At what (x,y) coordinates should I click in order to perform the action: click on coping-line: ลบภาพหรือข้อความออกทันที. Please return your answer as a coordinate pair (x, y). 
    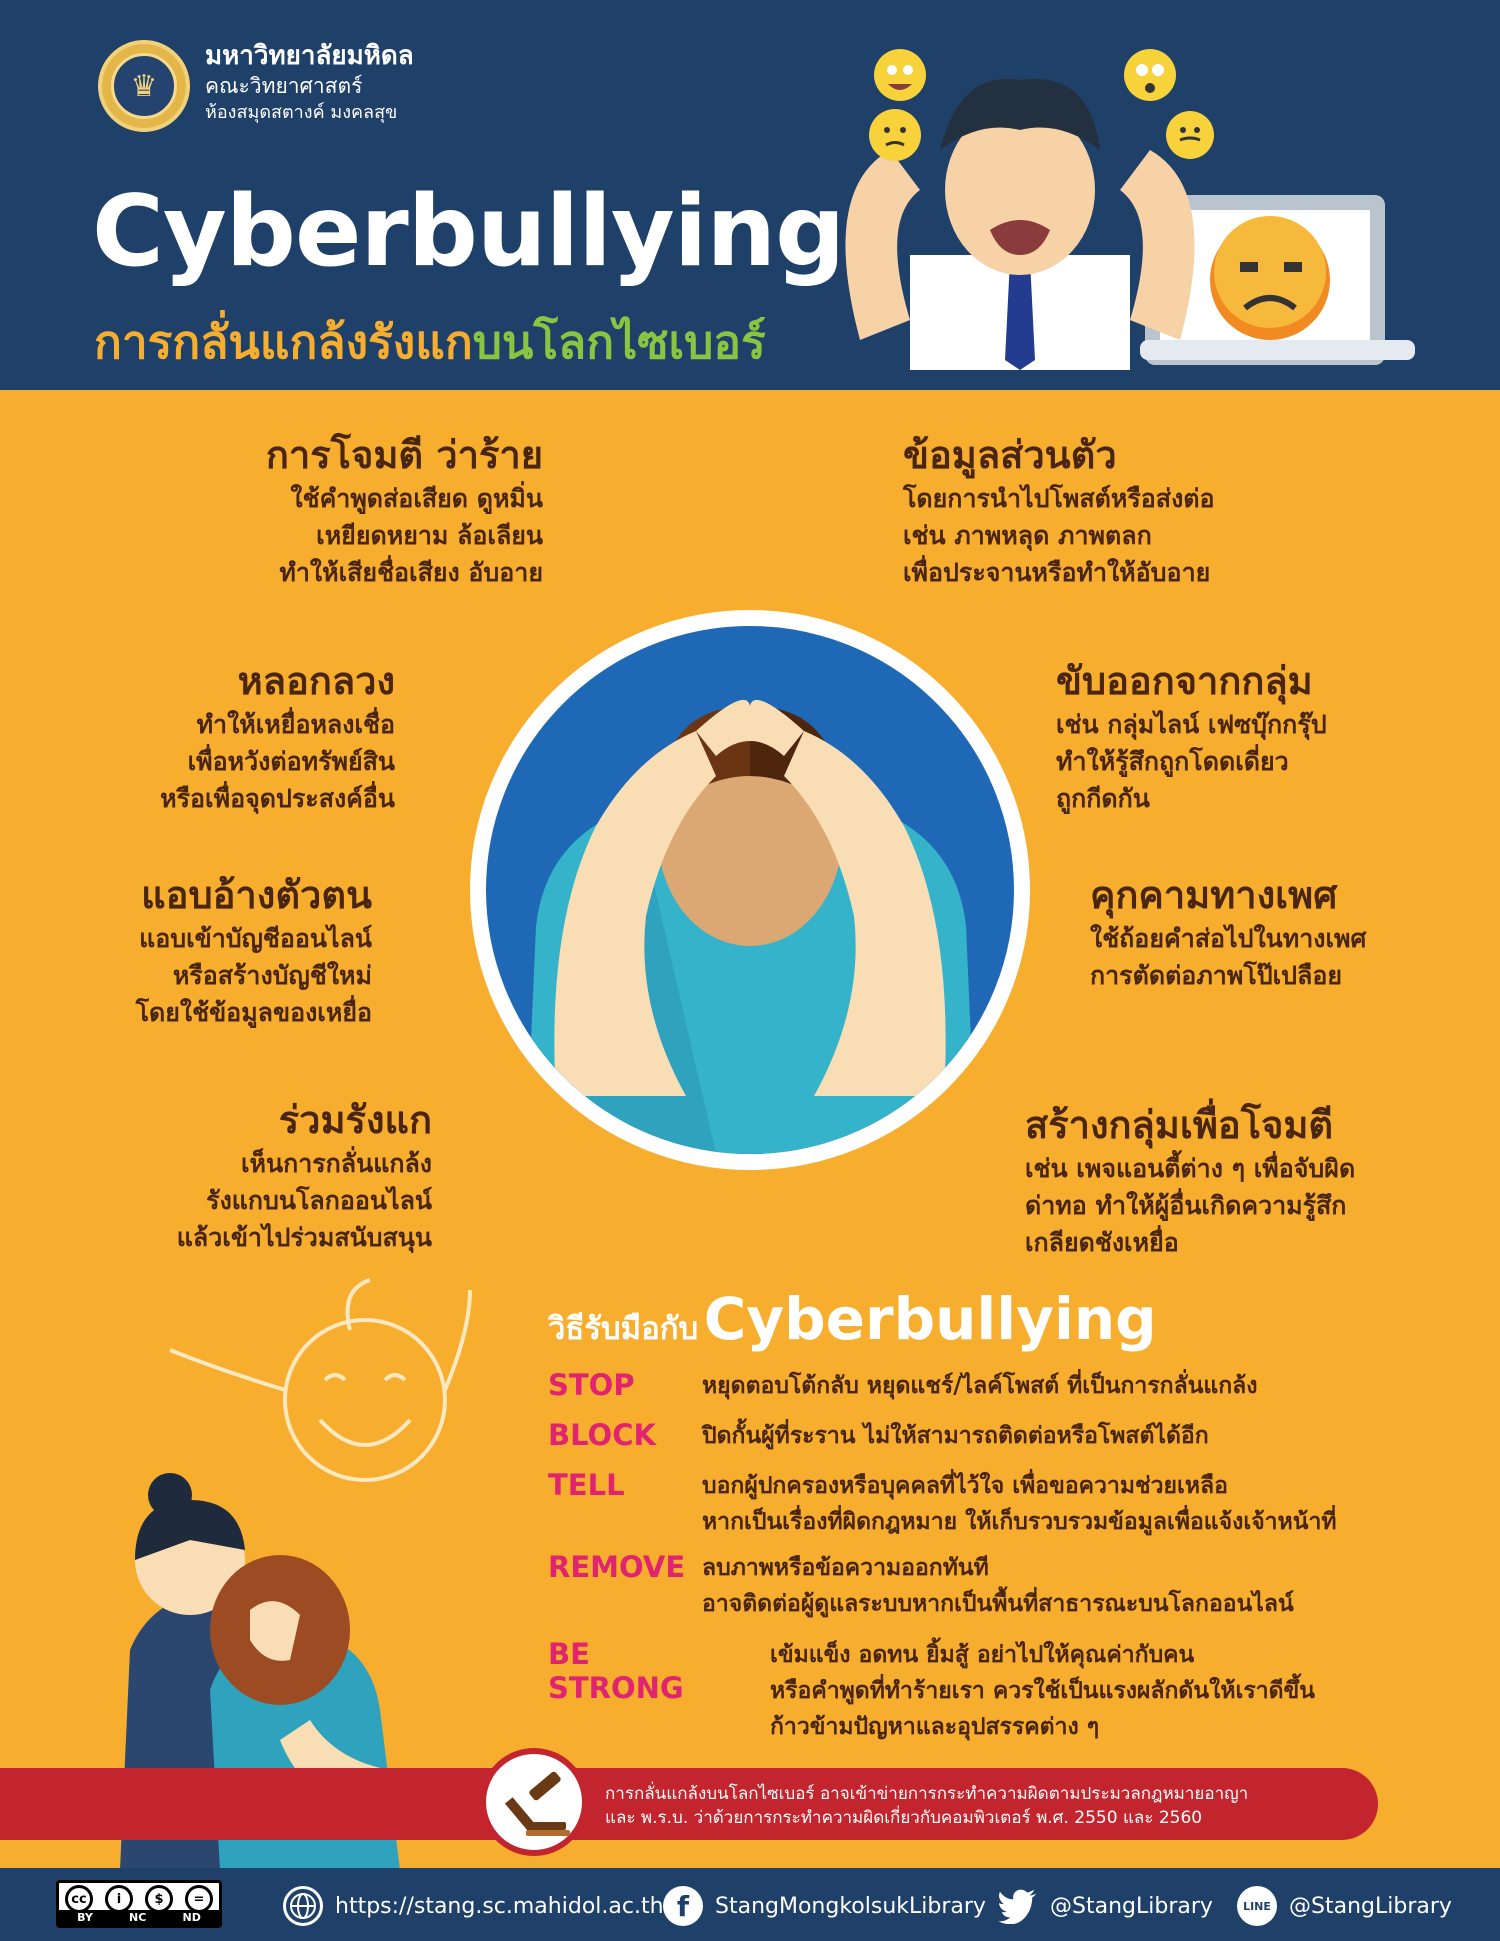
    Looking at the image, I should click on (845, 1568).